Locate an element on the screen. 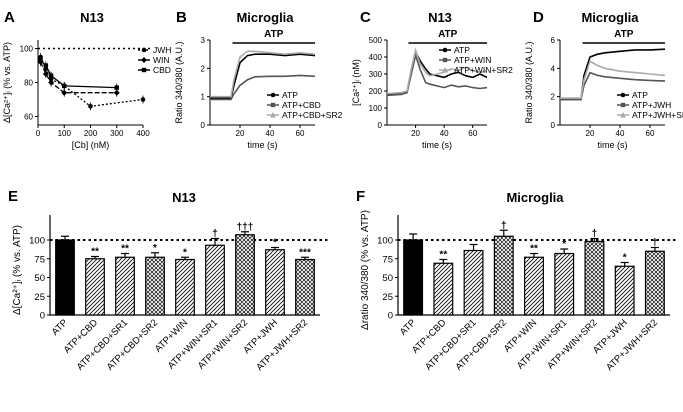 Image resolution: width=683 pixels, height=412 pixels. y-tick-label: 300 is located at coordinates (376, 74).